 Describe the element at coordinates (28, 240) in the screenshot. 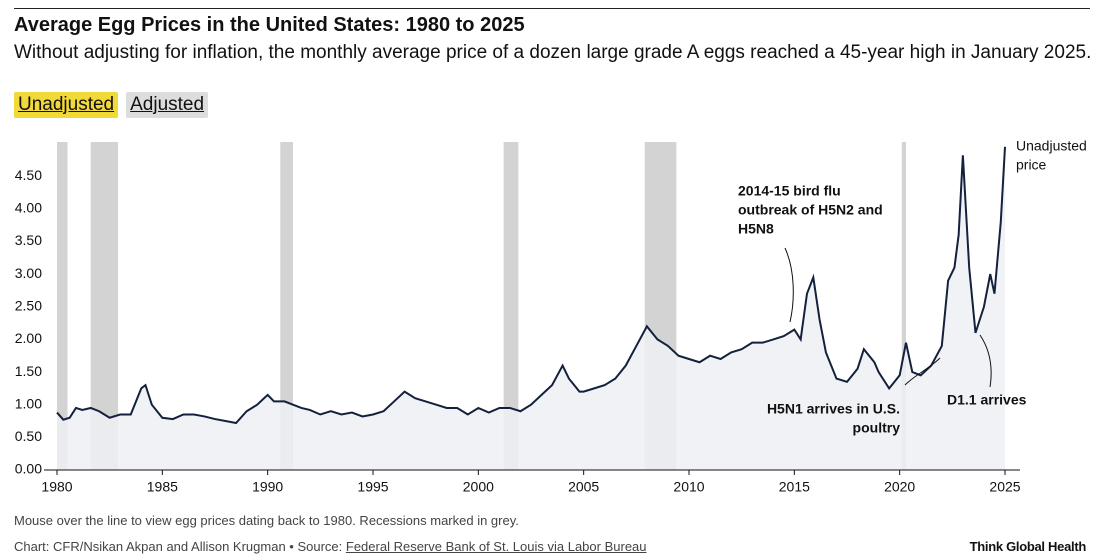

I see `y-tick-label: 3.50` at that location.